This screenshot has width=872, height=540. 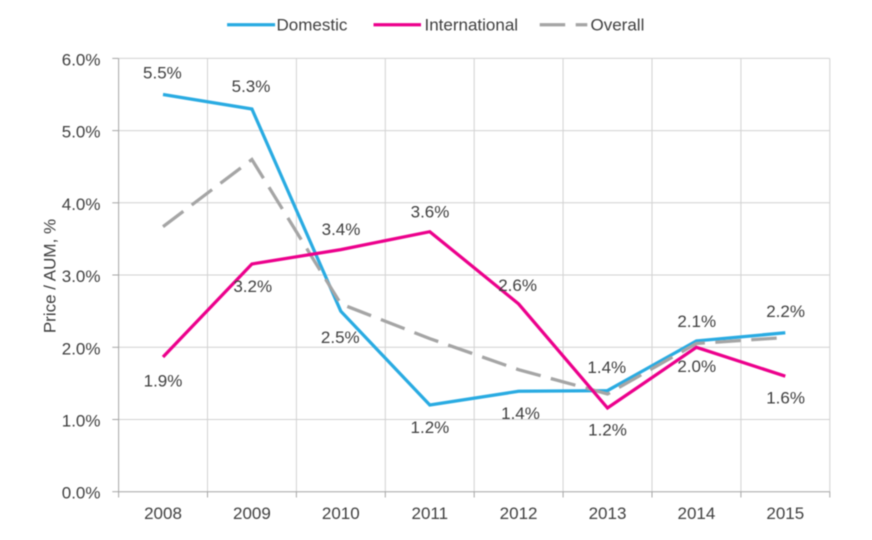 What do you see at coordinates (81, 276) in the screenshot?
I see `svg-text: 3.0%` at bounding box center [81, 276].